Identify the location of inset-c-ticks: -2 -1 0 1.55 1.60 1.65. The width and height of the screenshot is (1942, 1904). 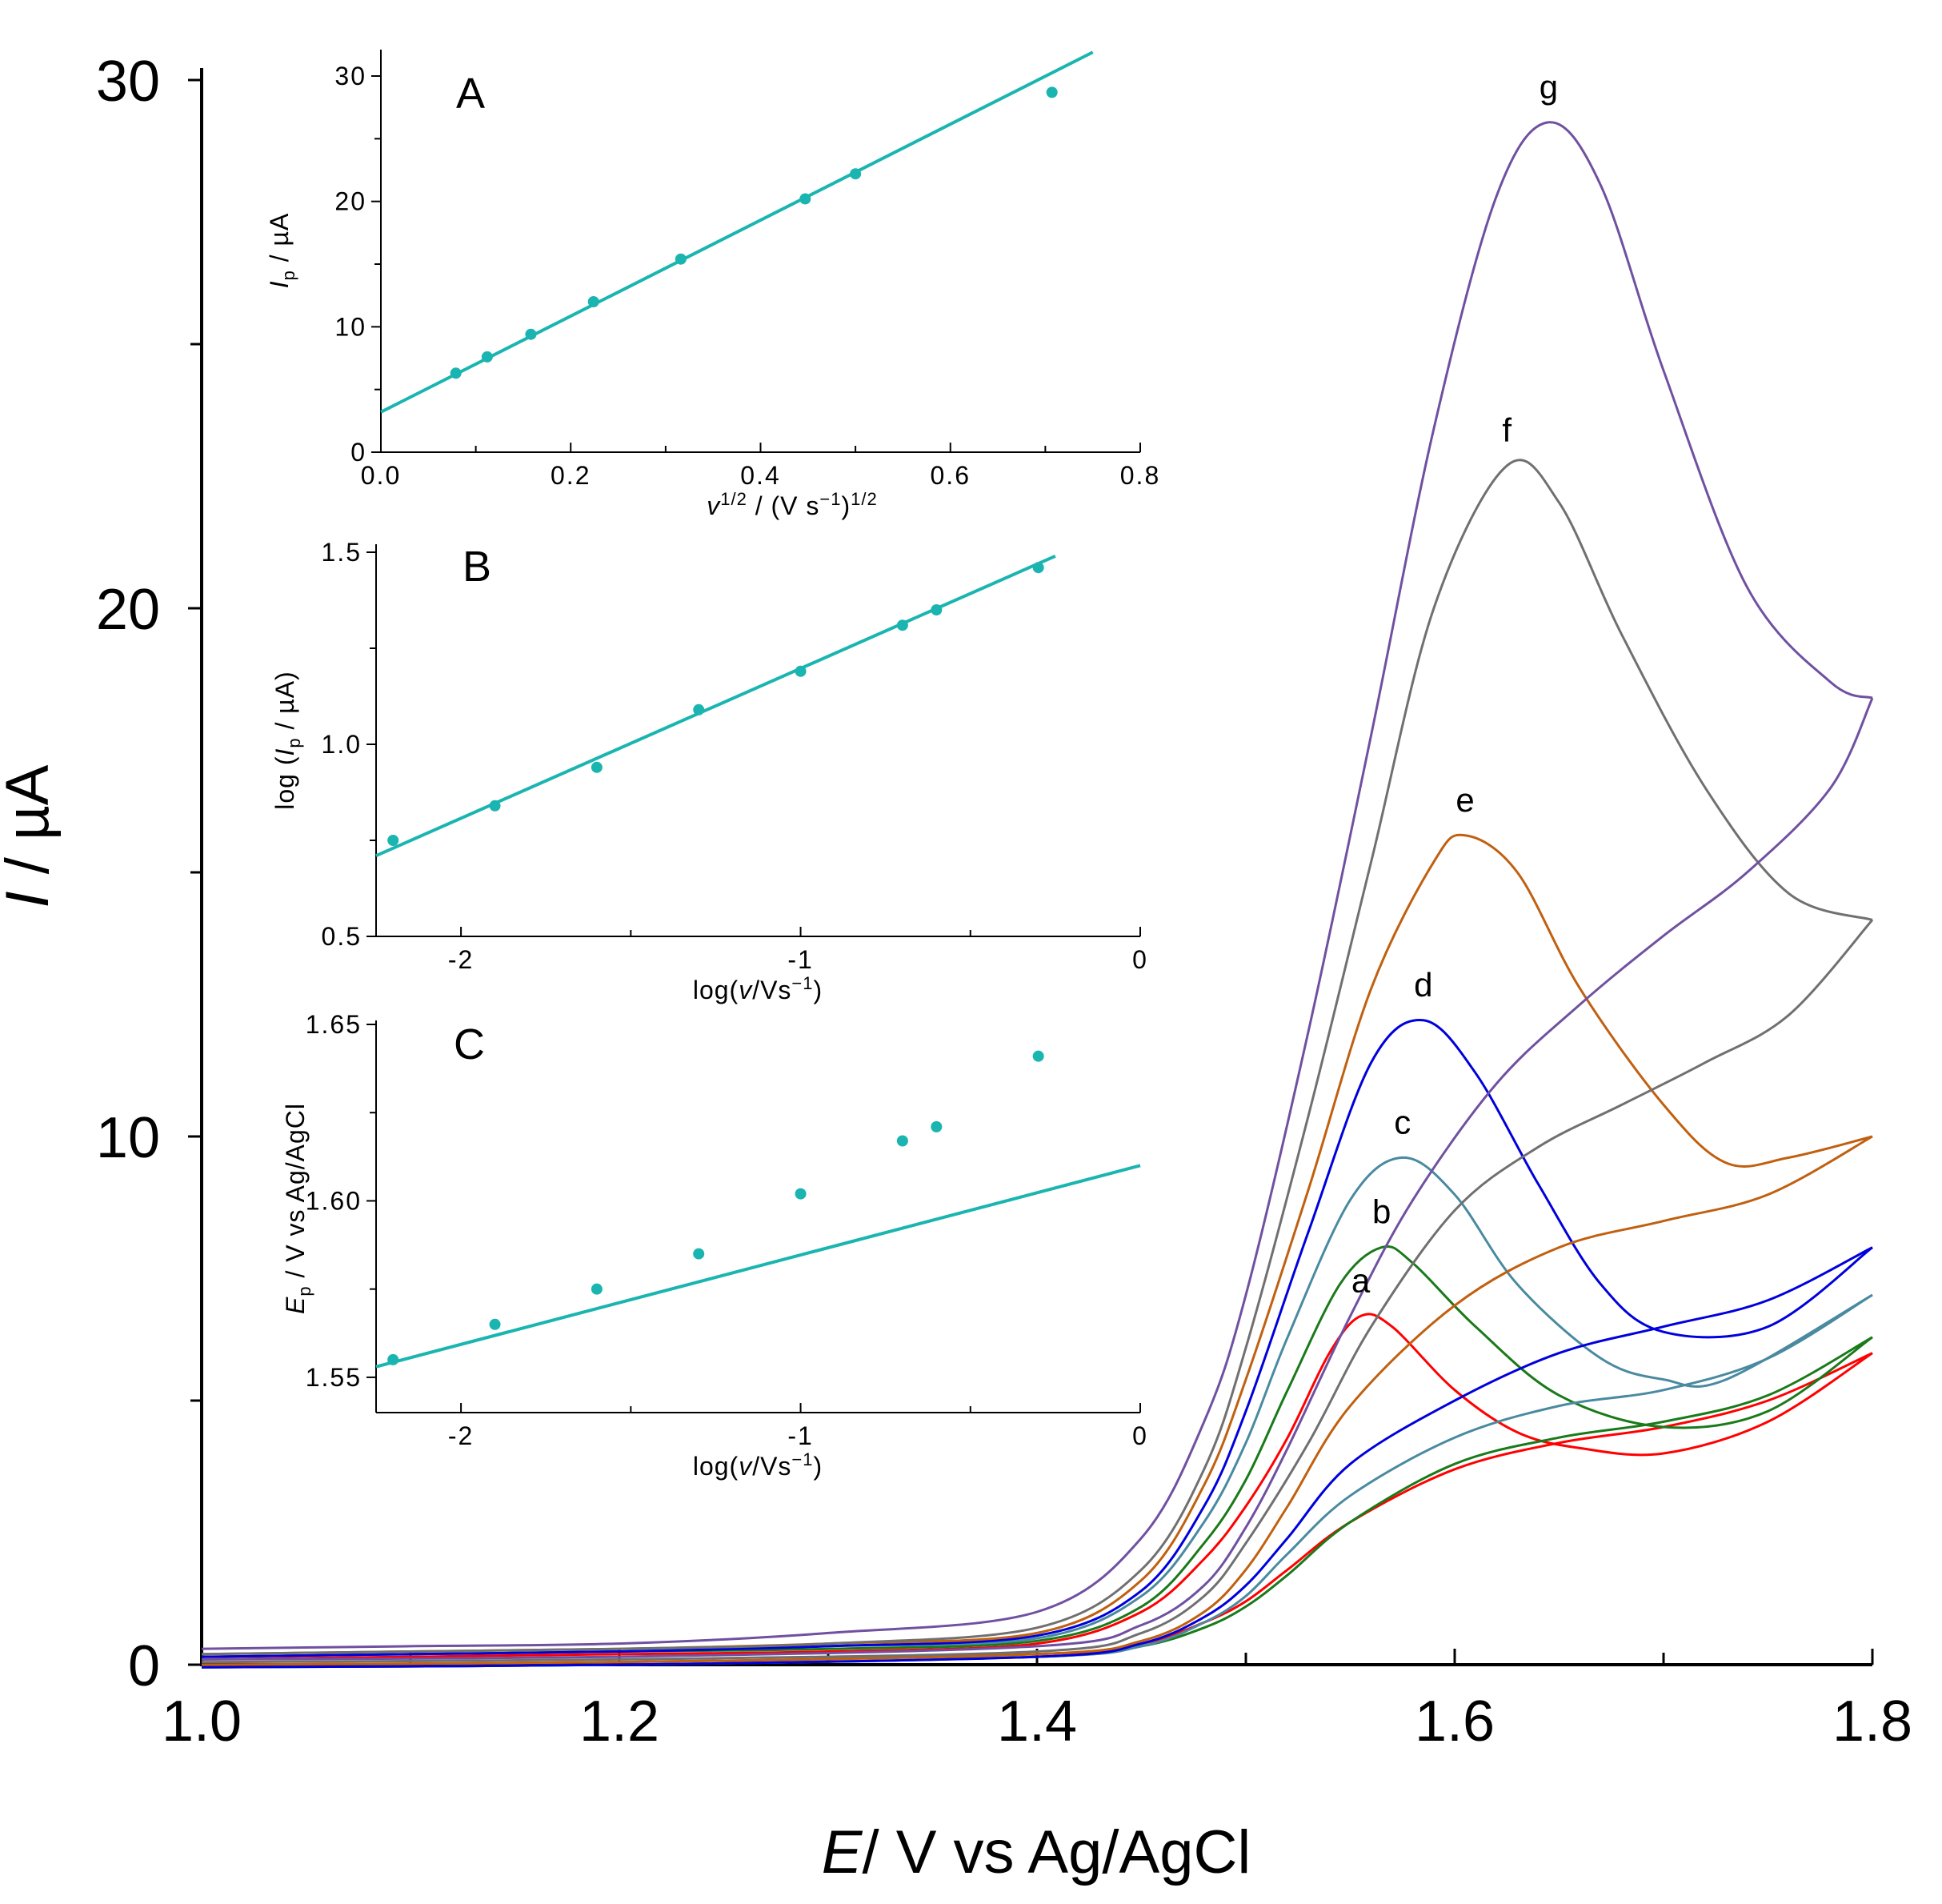
(727, 1230).